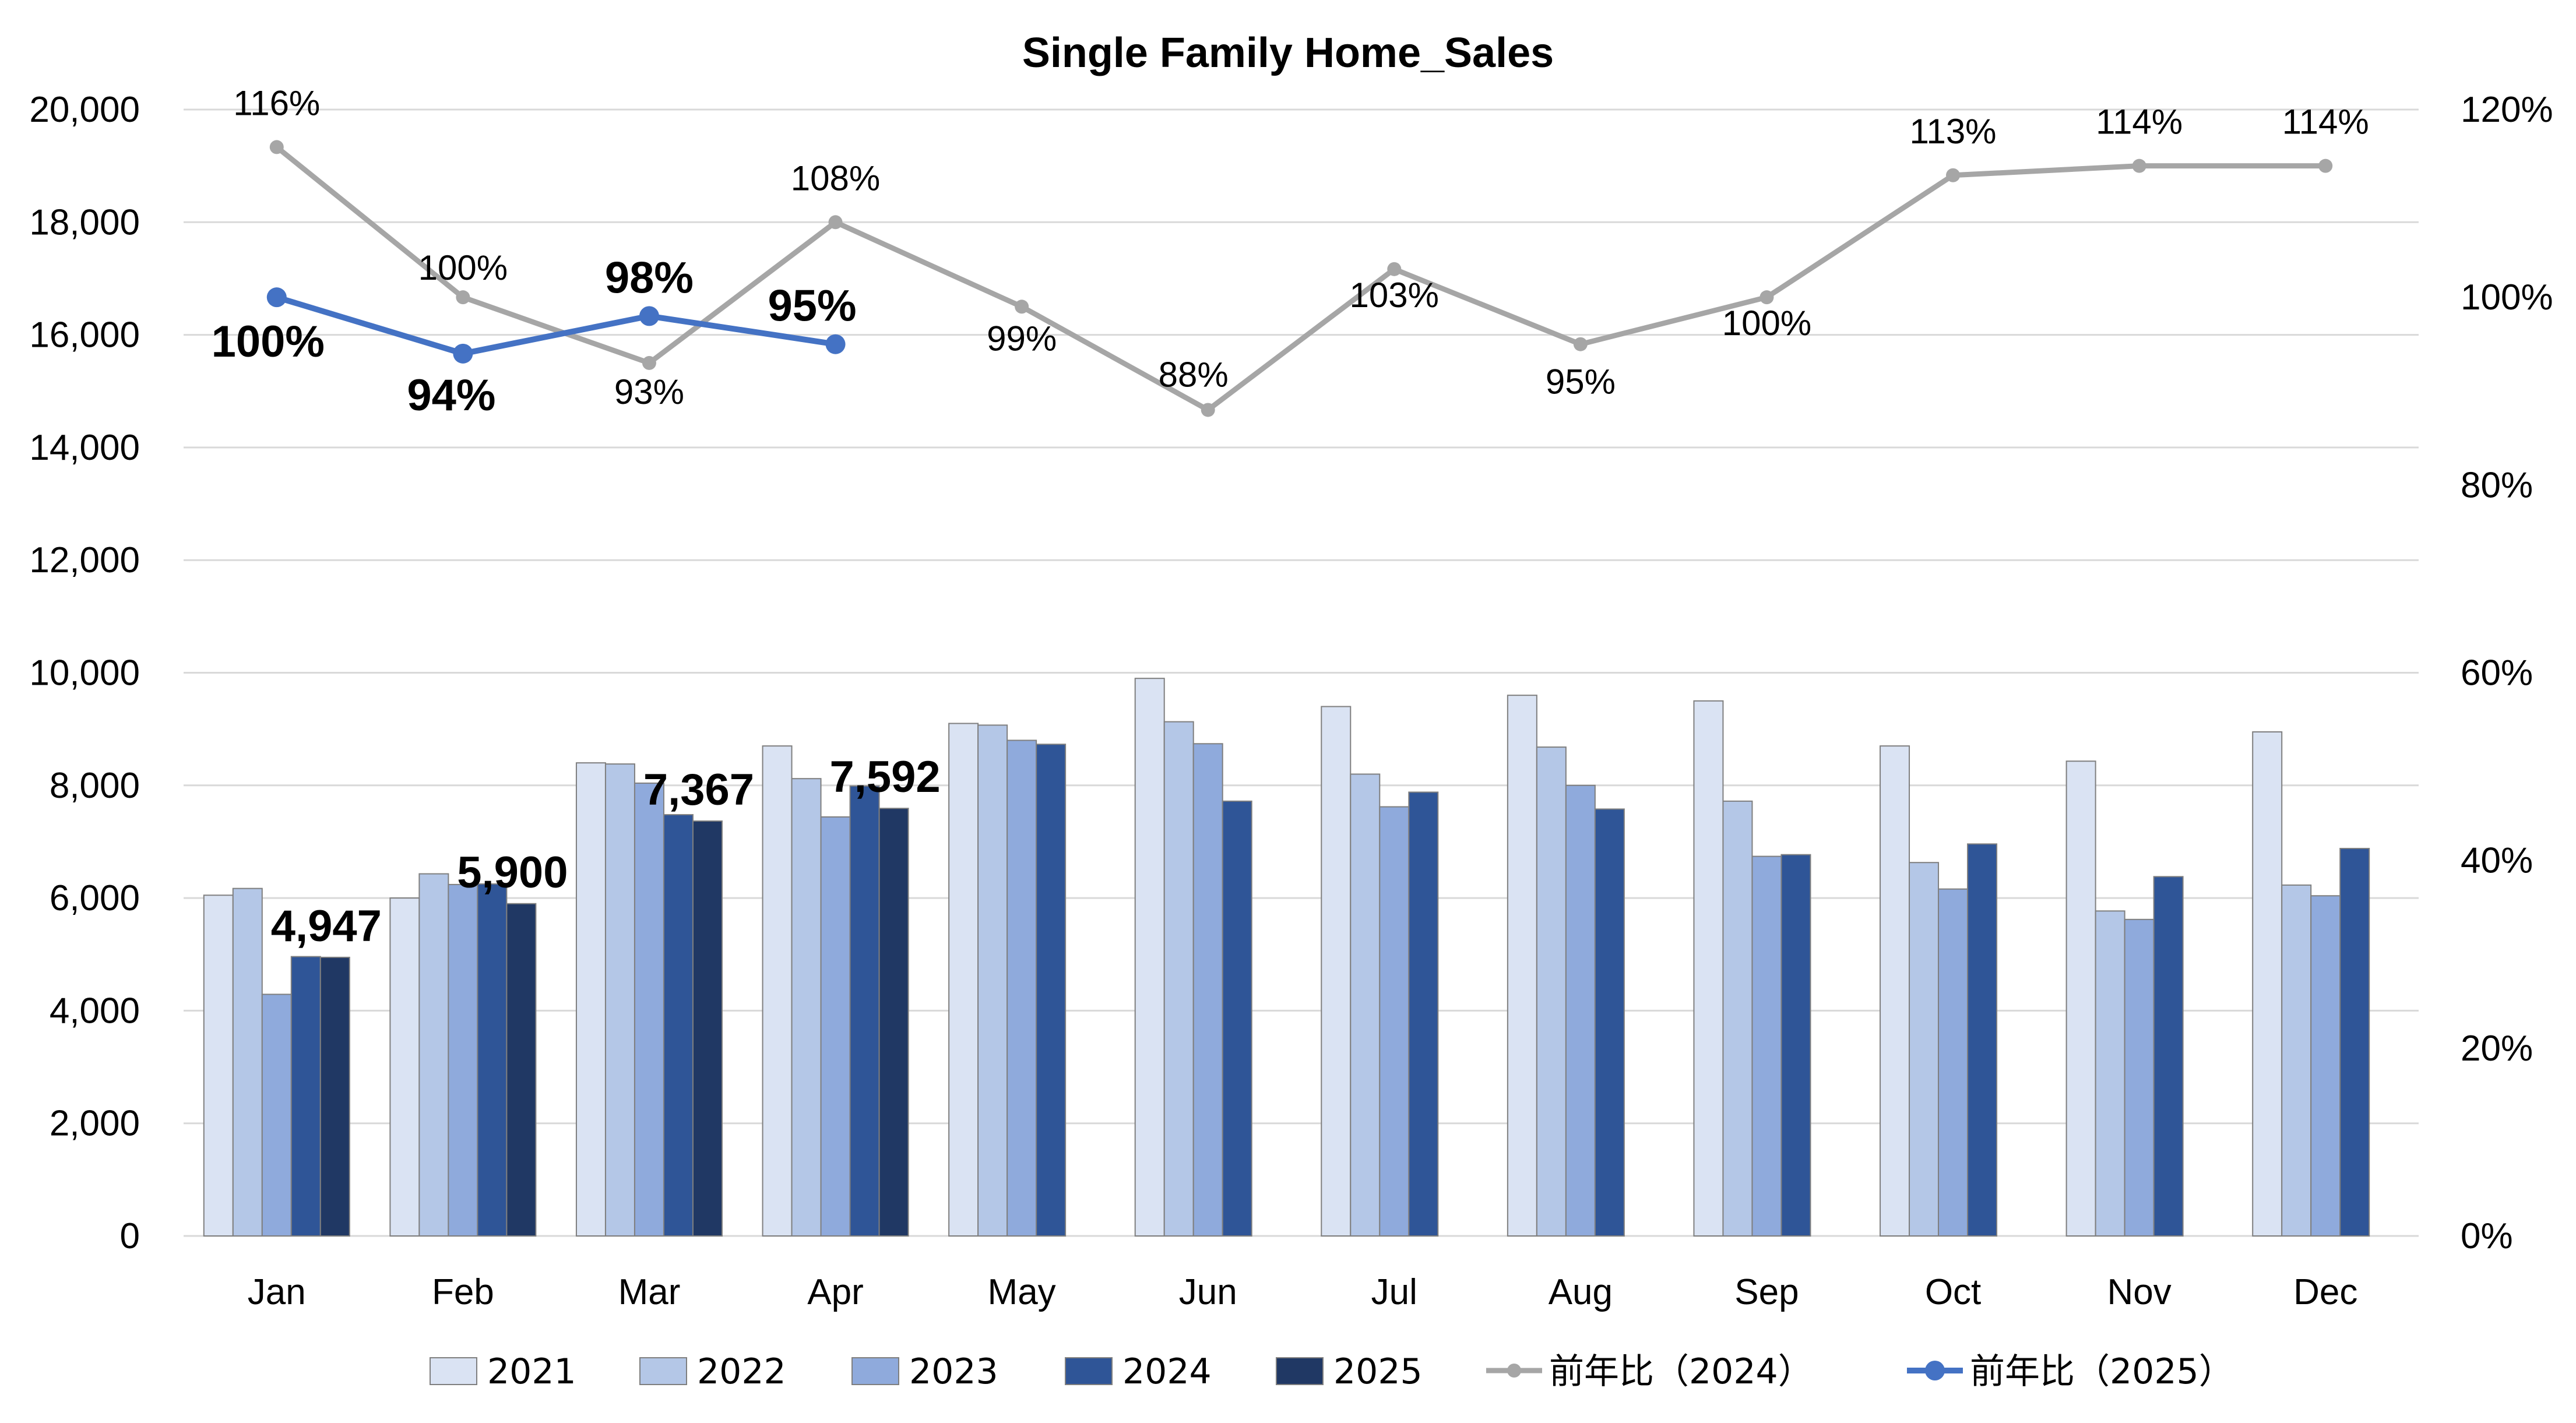 This screenshot has width=2576, height=1423. What do you see at coordinates (85, 448) in the screenshot?
I see `y-left-tick-label: 14,000` at bounding box center [85, 448].